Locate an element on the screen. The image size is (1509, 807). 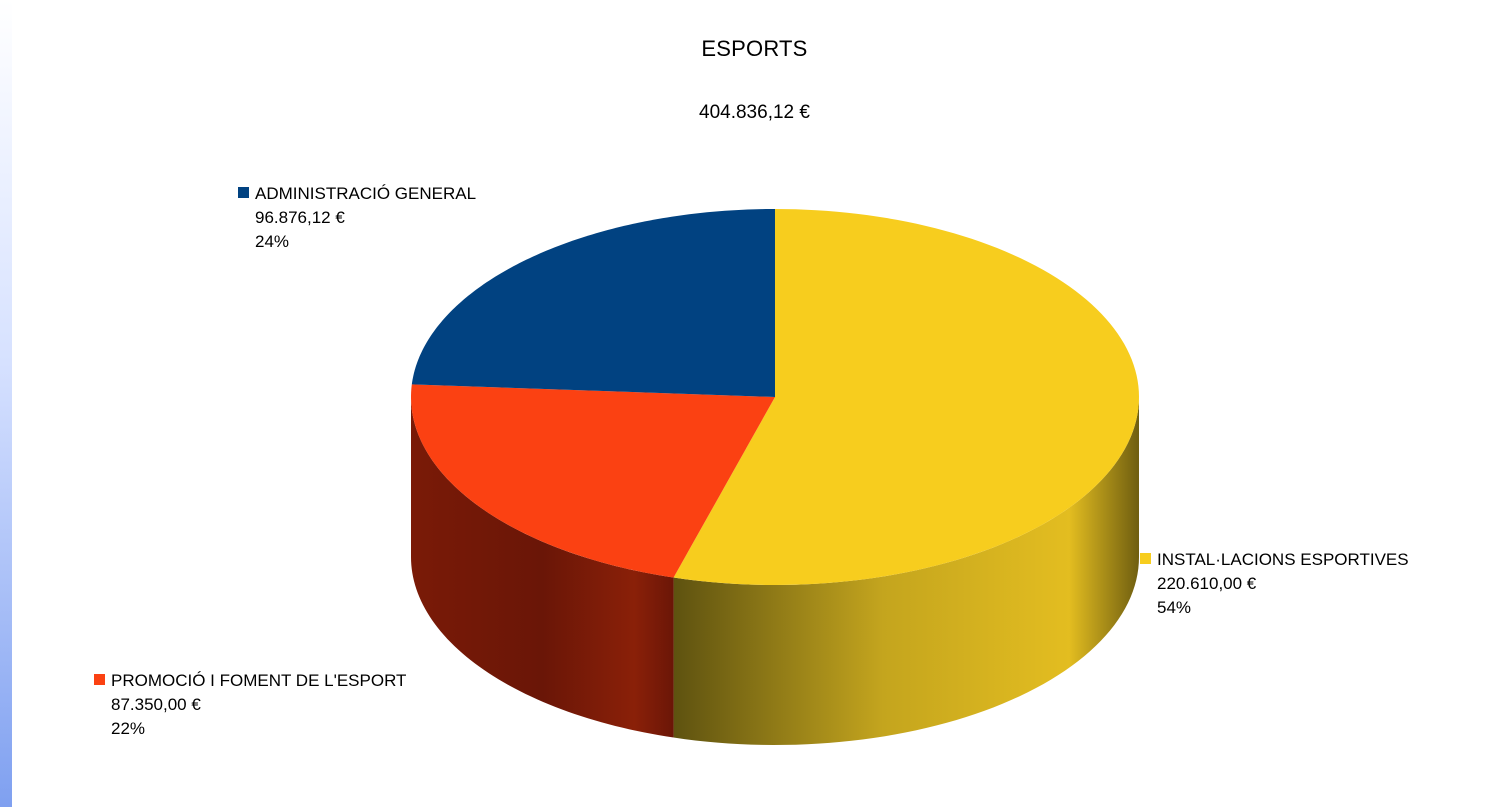
chart-title: ESPORTS is located at coordinates (754, 48).